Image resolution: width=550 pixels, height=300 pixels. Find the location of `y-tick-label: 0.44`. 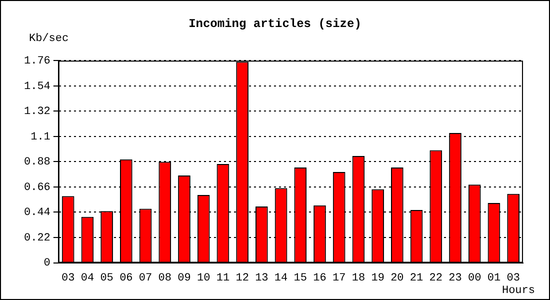

y-tick-label: 0.44 is located at coordinates (37, 213).